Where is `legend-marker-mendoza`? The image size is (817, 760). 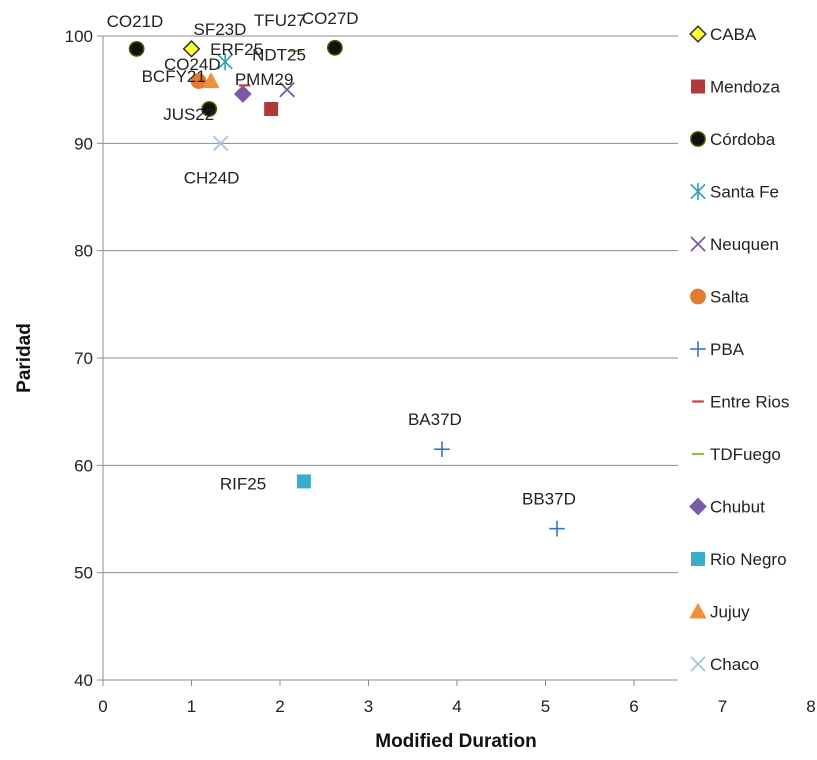
legend-marker-mendoza is located at coordinates (698, 86).